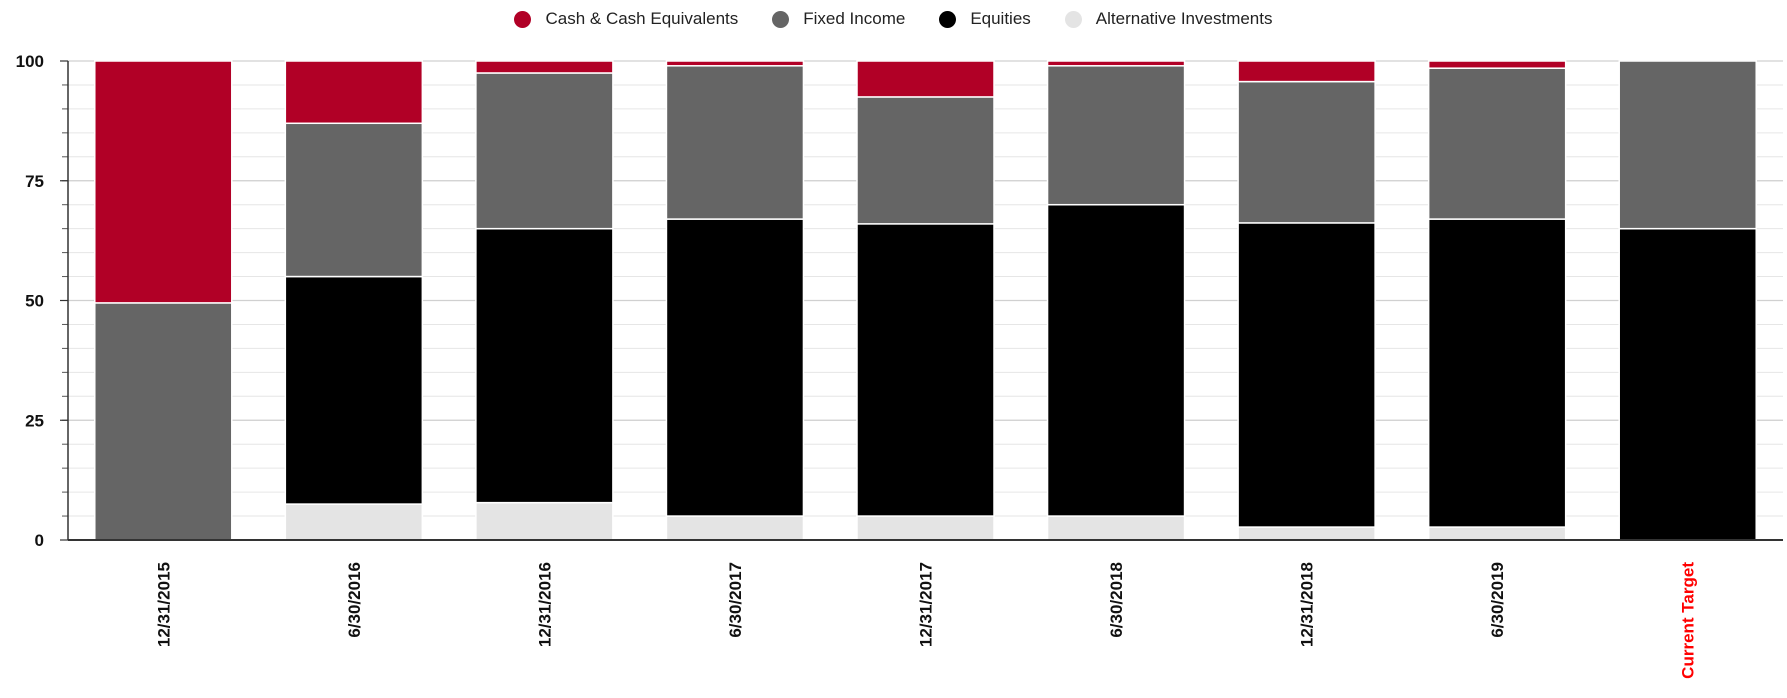 The height and width of the screenshot is (698, 1787). What do you see at coordinates (354, 600) in the screenshot?
I see `x-tick-label: 6/30/2016` at bounding box center [354, 600].